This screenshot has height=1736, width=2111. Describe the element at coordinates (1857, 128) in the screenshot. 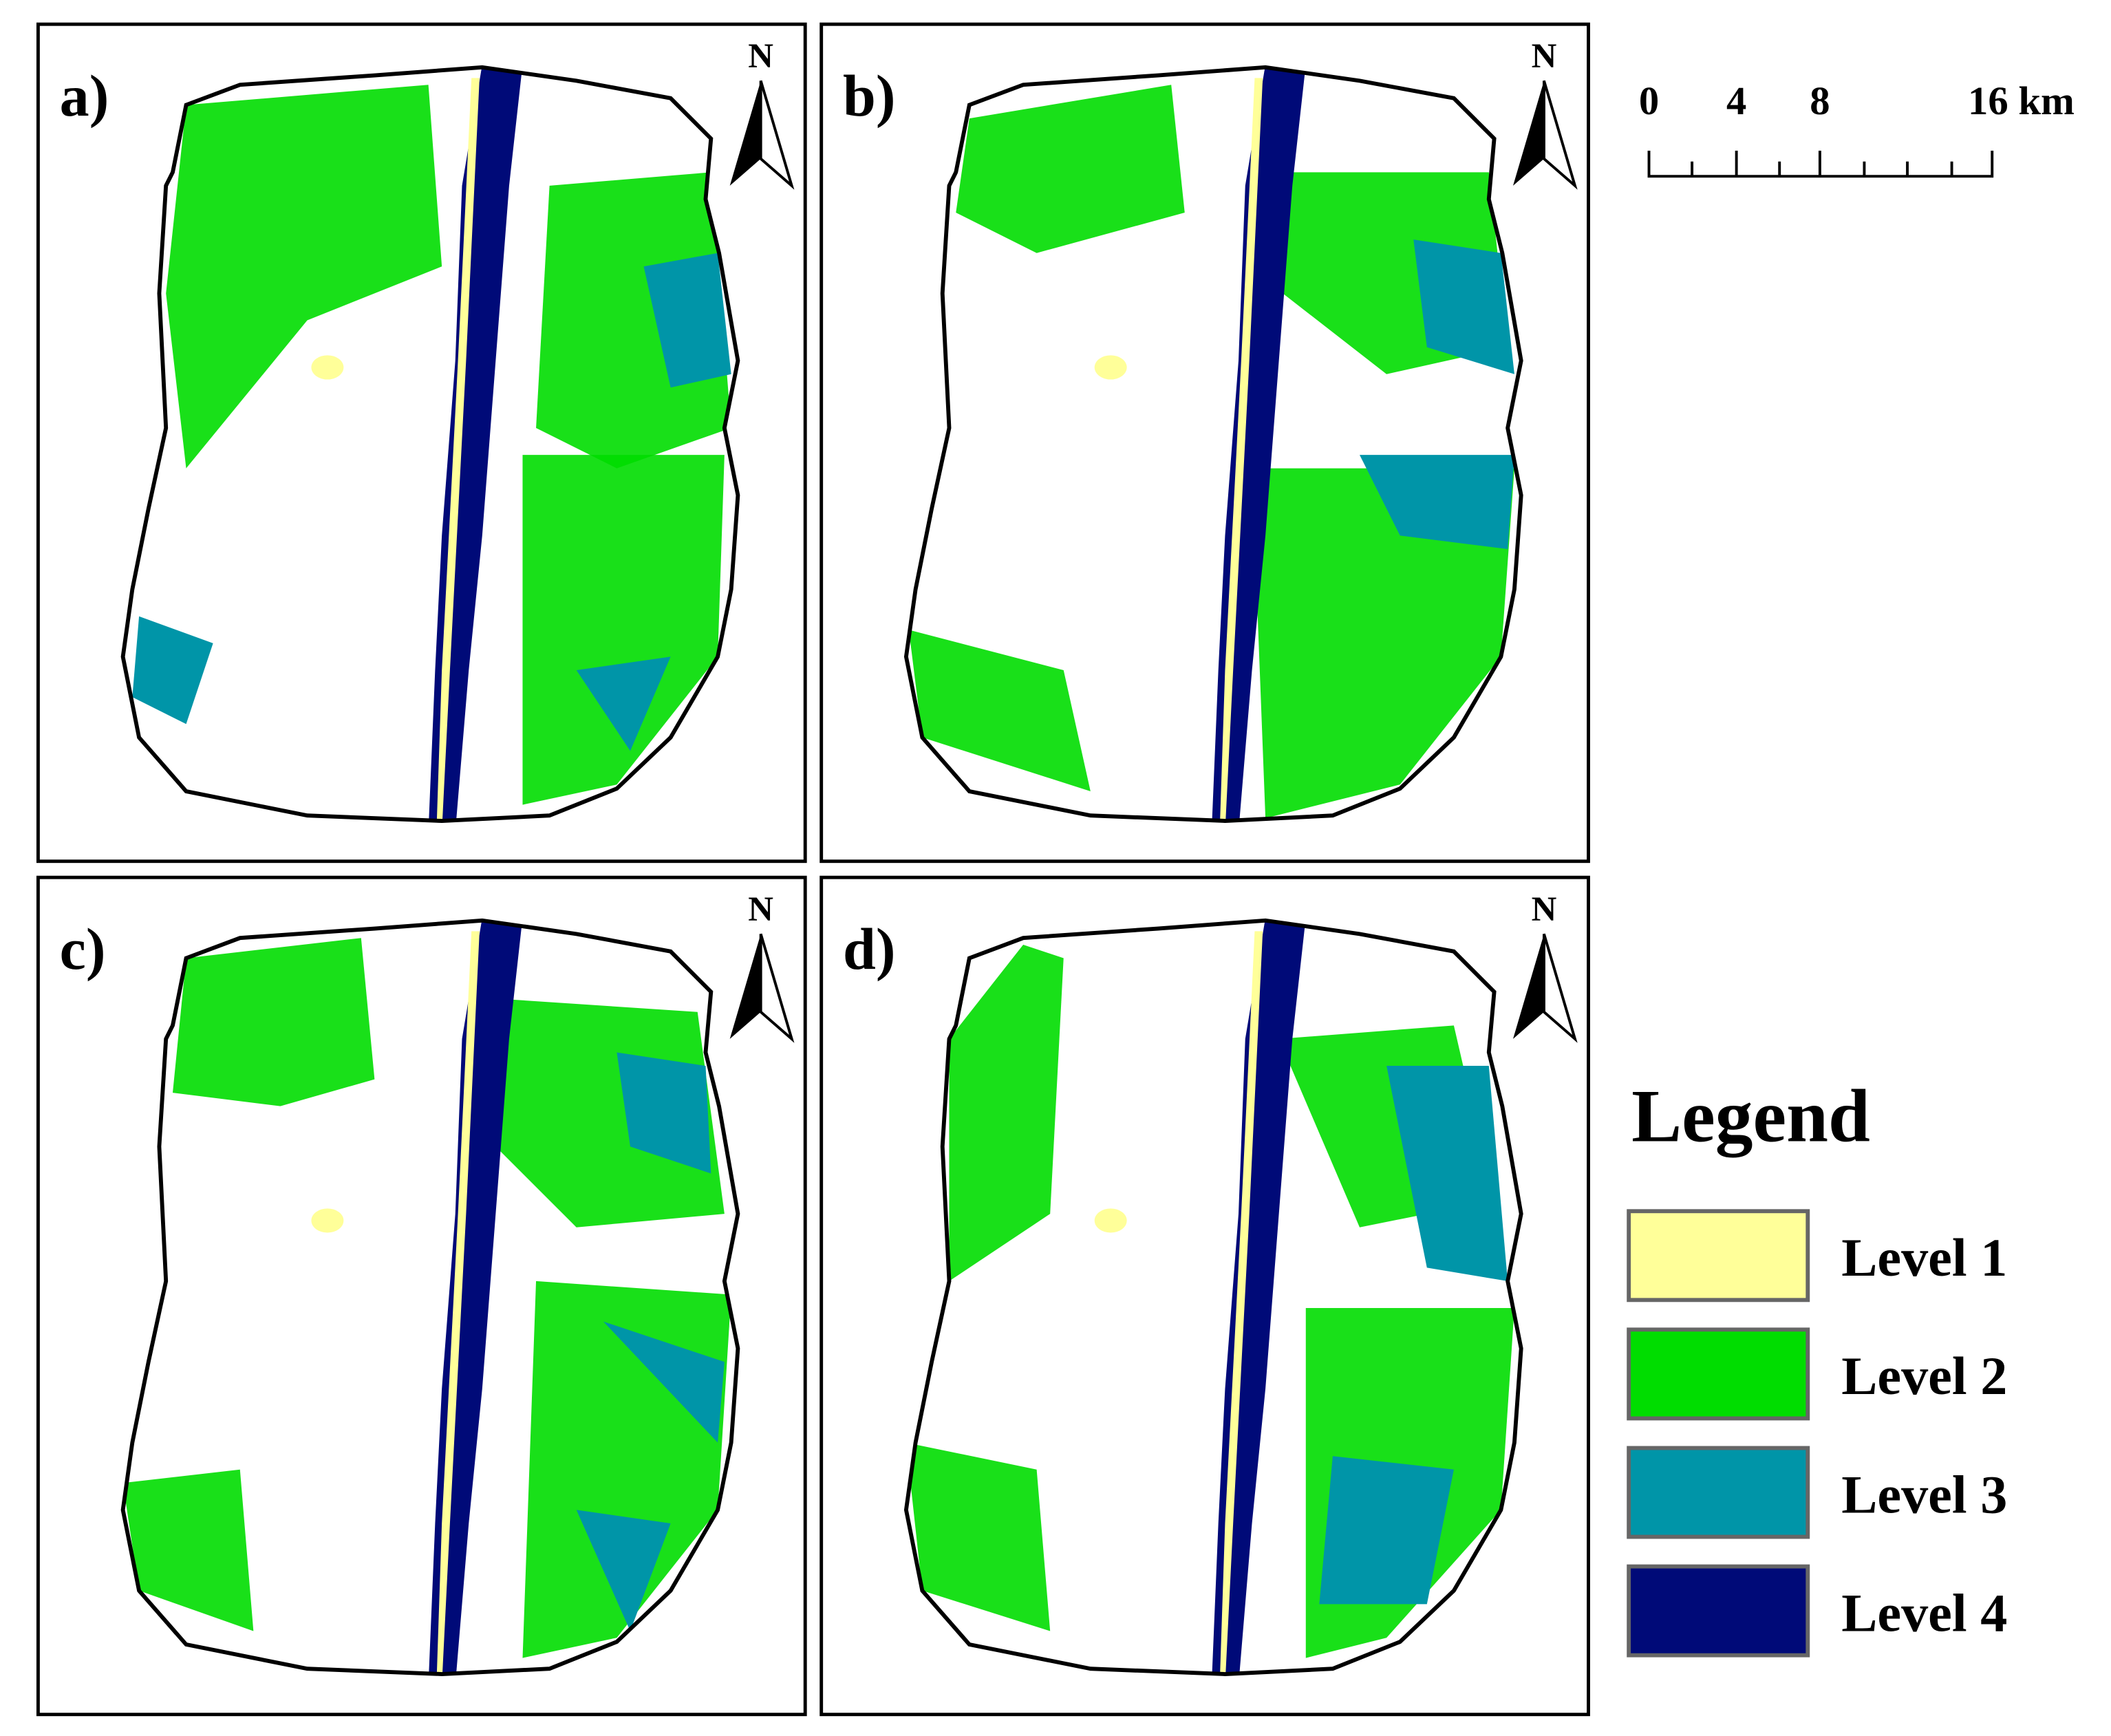

I see `scale-bar: 0 4 8 16 km` at that location.